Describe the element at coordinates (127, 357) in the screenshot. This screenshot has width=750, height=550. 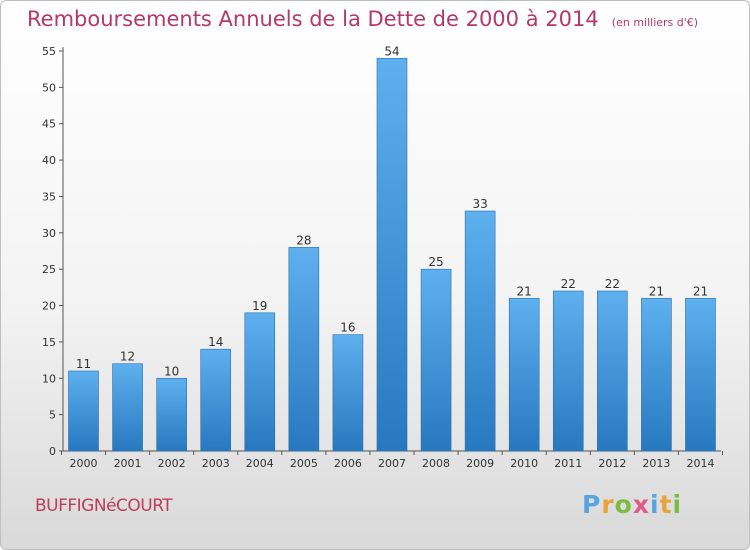
I see `data-label: 12` at that location.